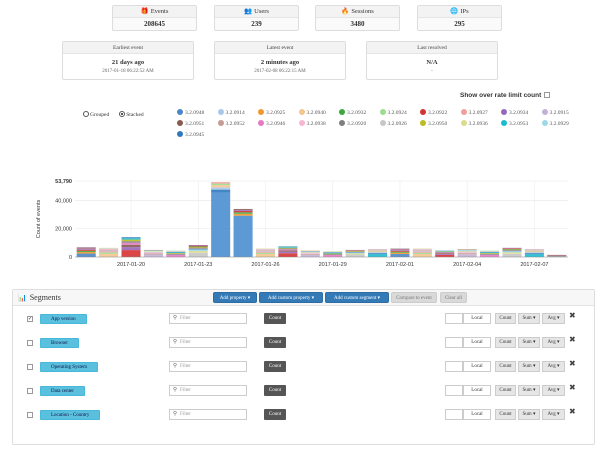 The width and height of the screenshot is (600, 451). Describe the element at coordinates (59, 343) in the screenshot. I see `segment-label: Browser` at that location.